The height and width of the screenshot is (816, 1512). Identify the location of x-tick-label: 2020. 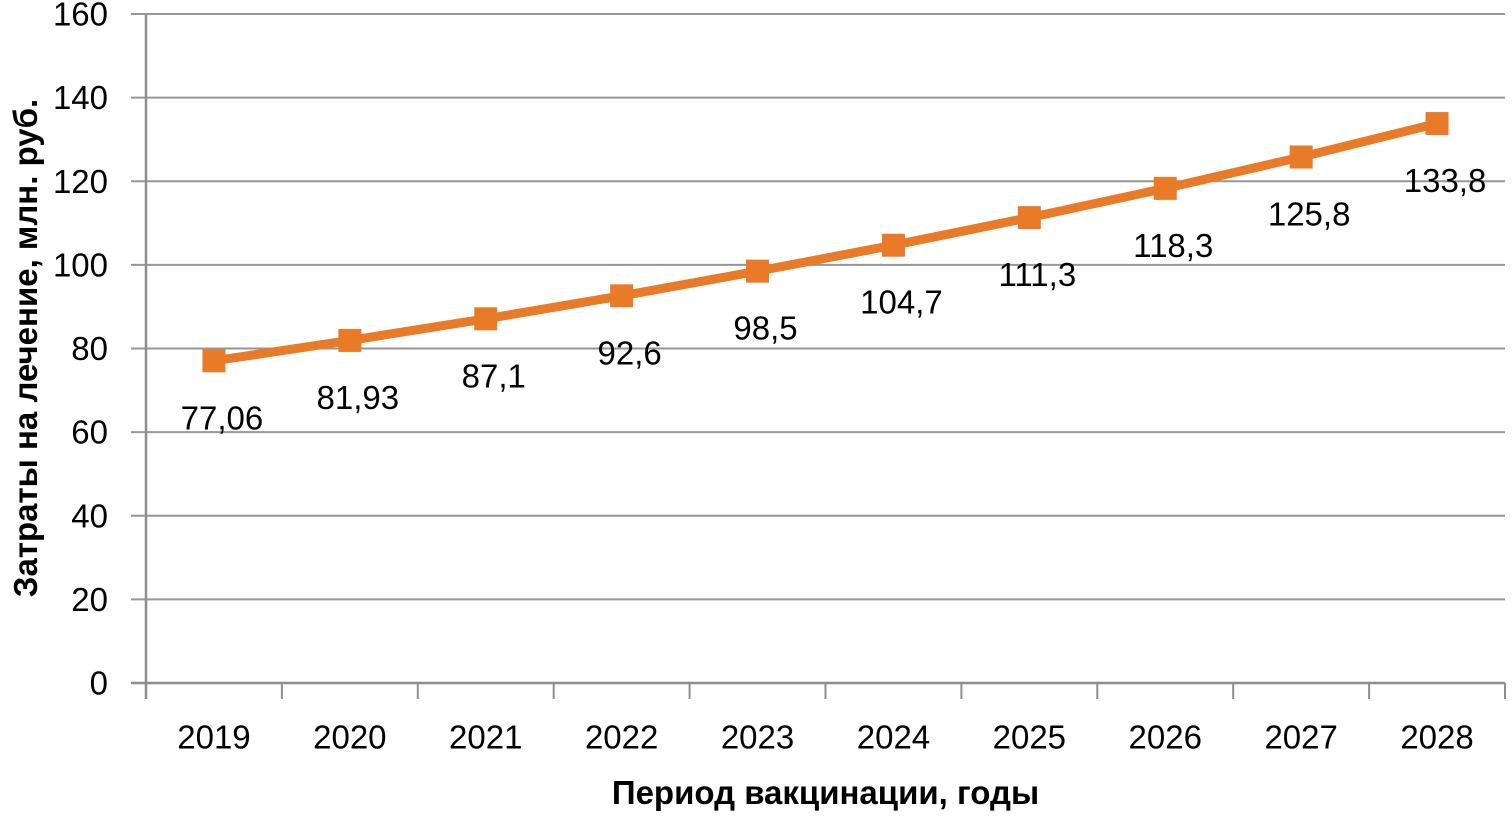
(349, 737).